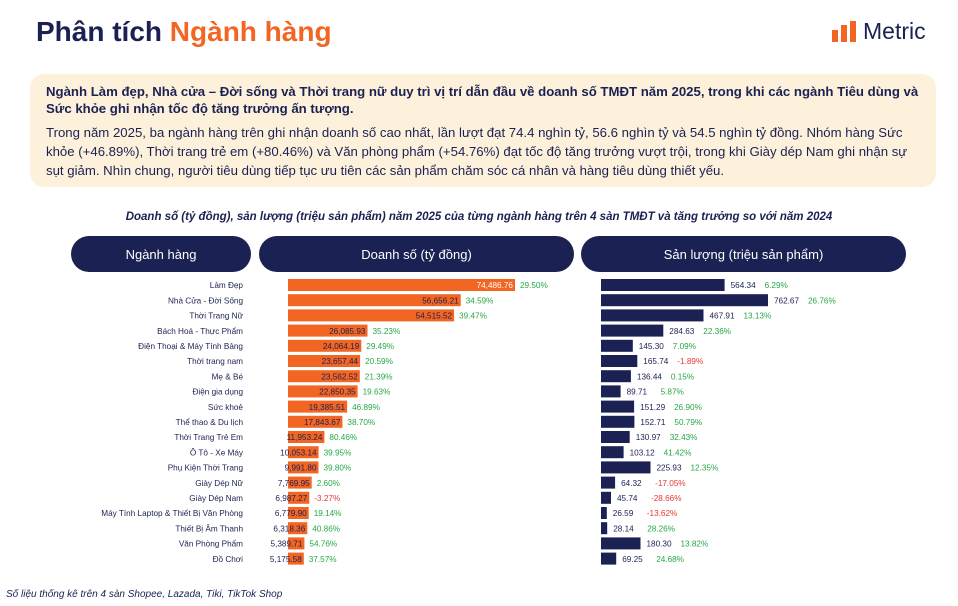 This screenshot has width=958, height=606. What do you see at coordinates (688, 422) in the screenshot?
I see `volume-growth-label: 50.79%` at bounding box center [688, 422].